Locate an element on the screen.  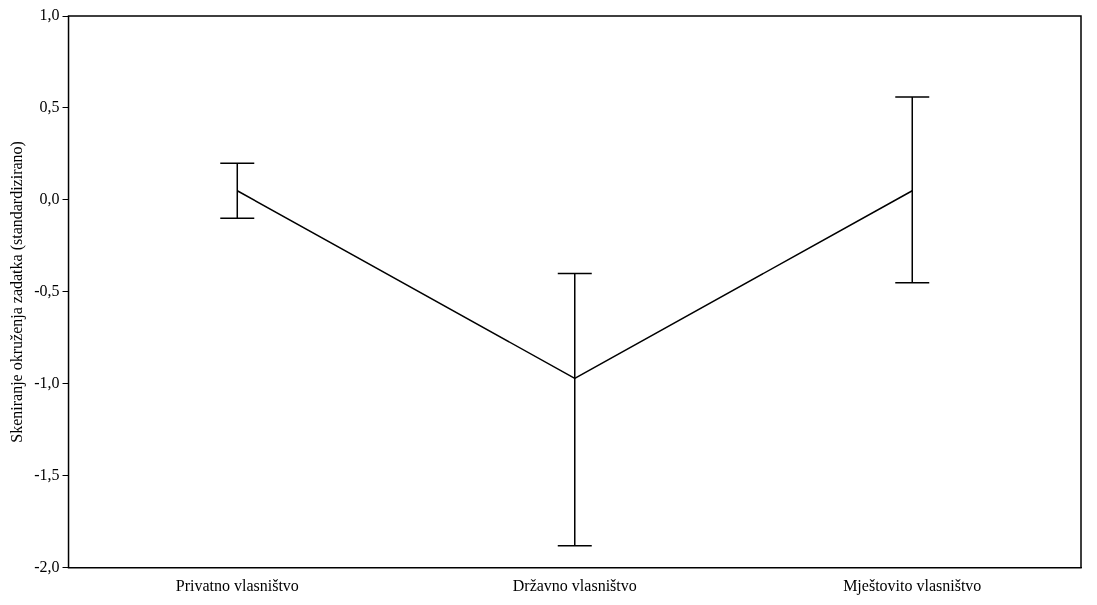
y-tick-label: -1,5 is located at coordinates (47, 475).